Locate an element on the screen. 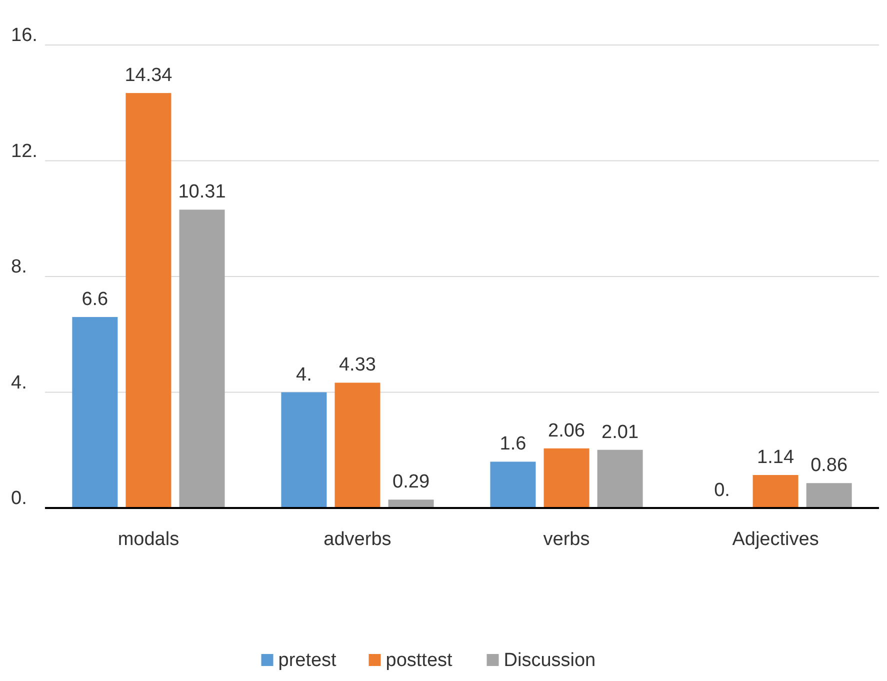 The image size is (887, 681). legend-label: Discussion is located at coordinates (550, 660).